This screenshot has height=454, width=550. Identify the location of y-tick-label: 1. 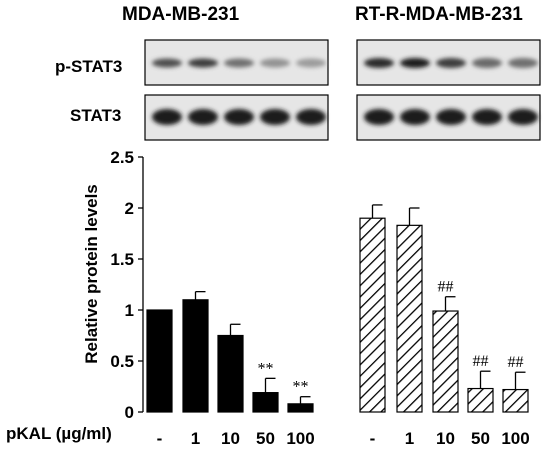
(129, 310).